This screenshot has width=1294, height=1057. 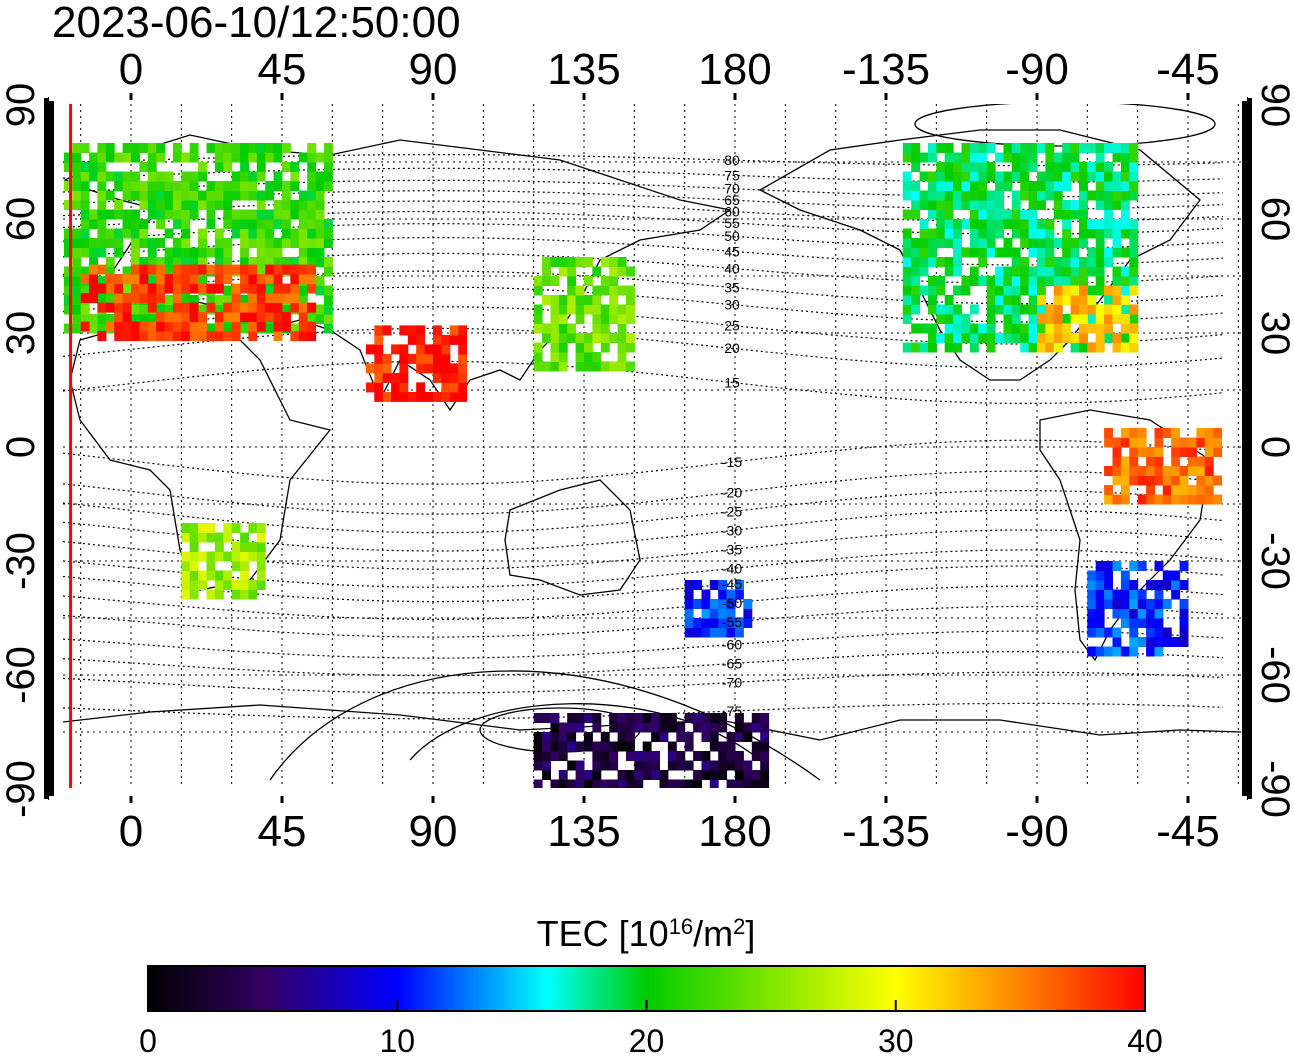 What do you see at coordinates (732, 251) in the screenshot?
I see `mag-lat-label: 45` at bounding box center [732, 251].